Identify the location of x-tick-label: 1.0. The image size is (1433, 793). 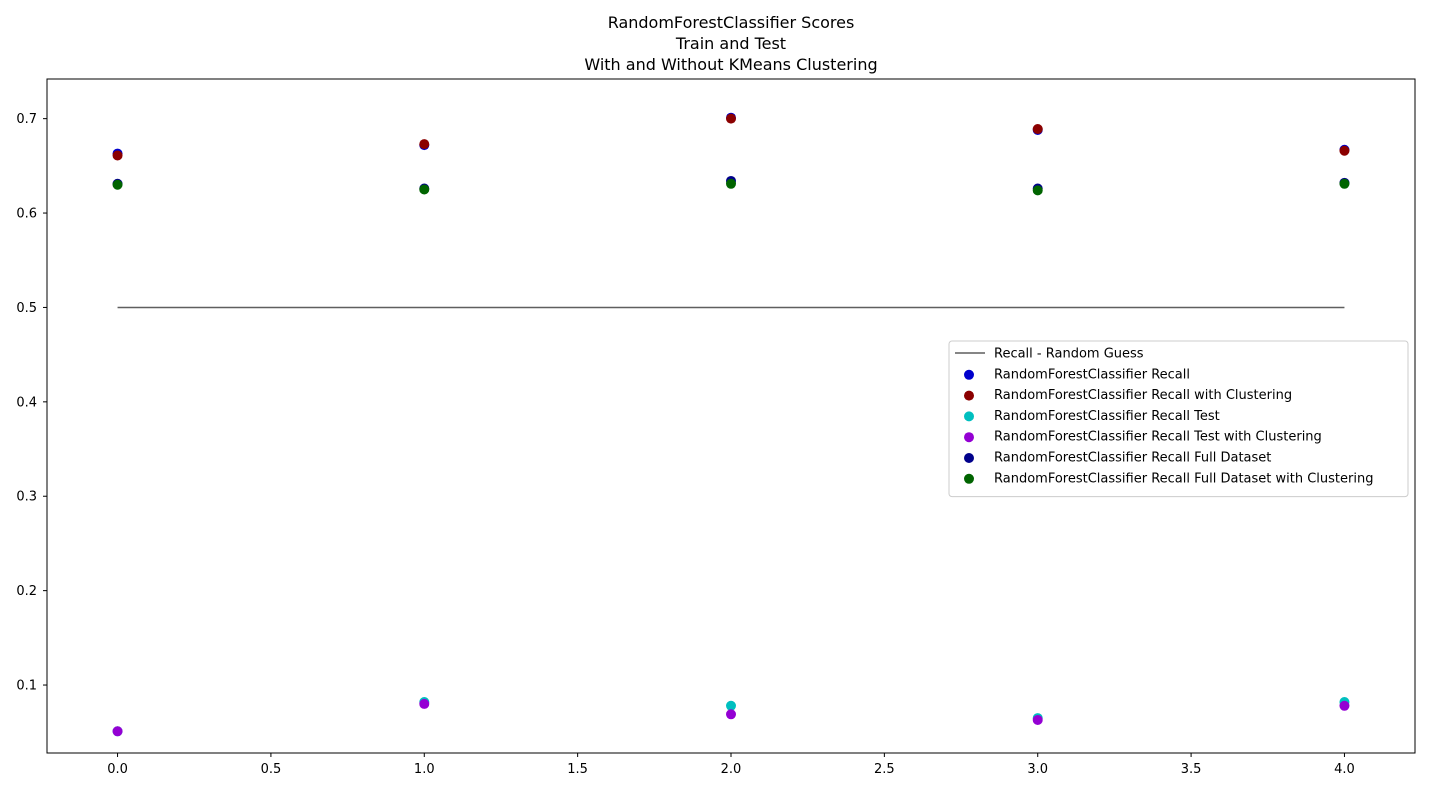
(424, 769).